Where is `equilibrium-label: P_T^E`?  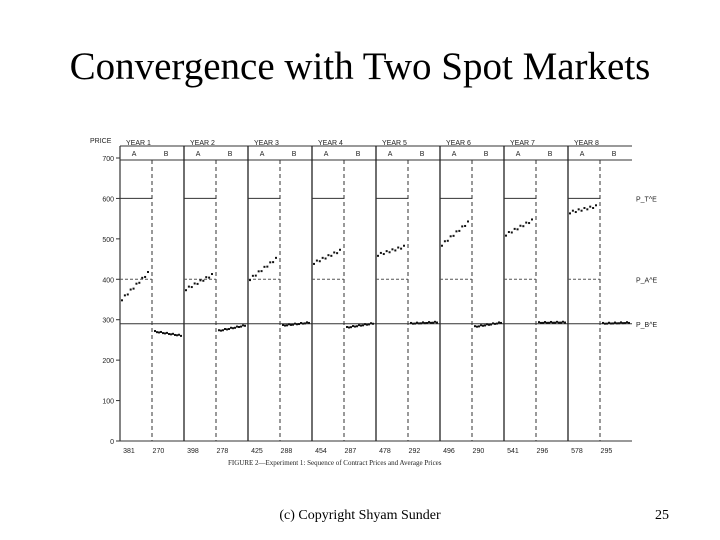 equilibrium-label: P_T^E is located at coordinates (646, 199).